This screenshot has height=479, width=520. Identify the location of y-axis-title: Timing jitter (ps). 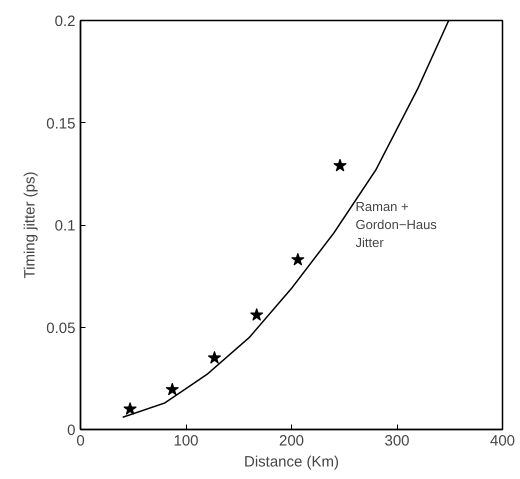
(29, 225).